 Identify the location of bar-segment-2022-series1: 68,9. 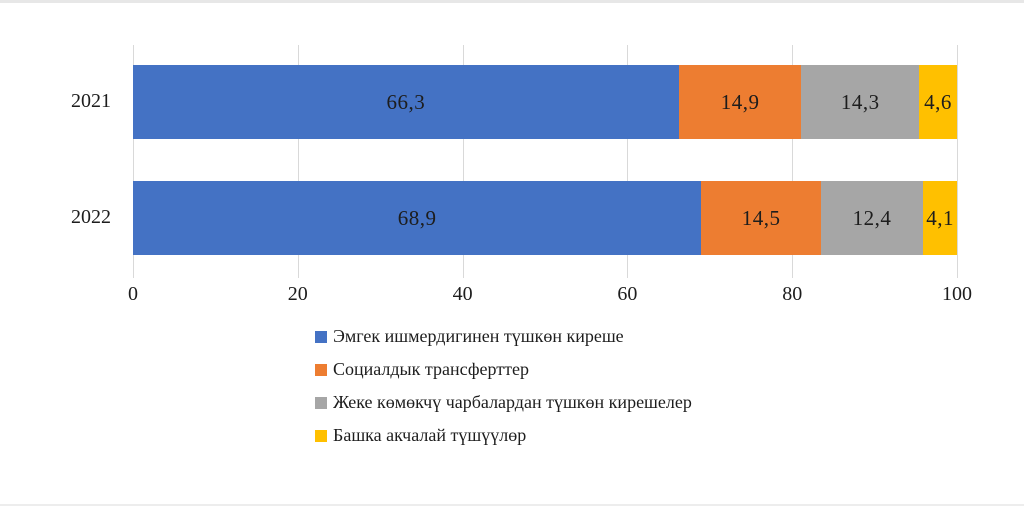
(417, 218).